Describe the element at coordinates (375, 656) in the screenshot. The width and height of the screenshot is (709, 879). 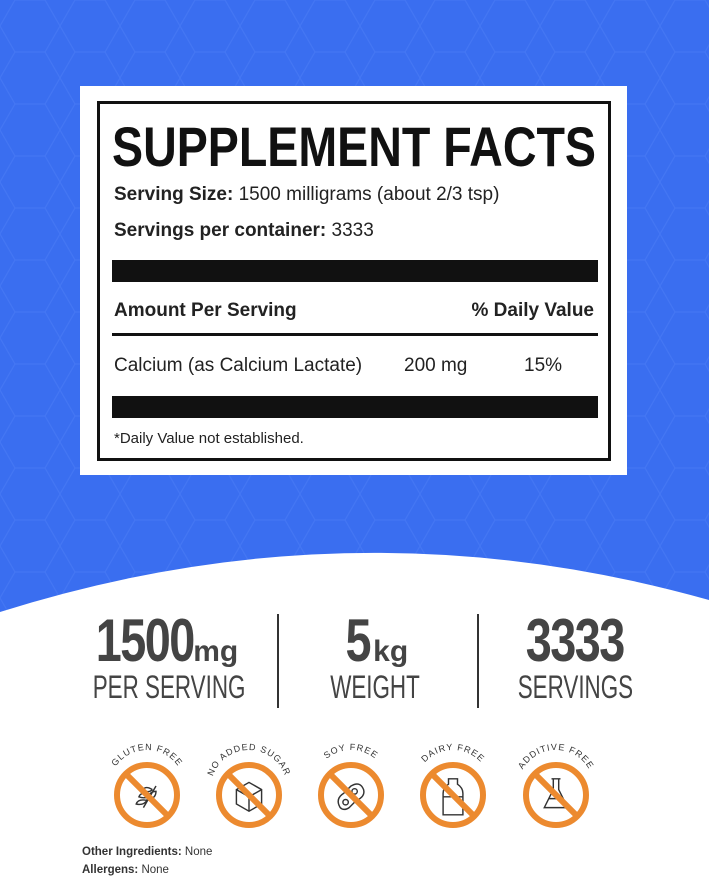
I see `stat-weight: 5 kg WEIGHT` at that location.